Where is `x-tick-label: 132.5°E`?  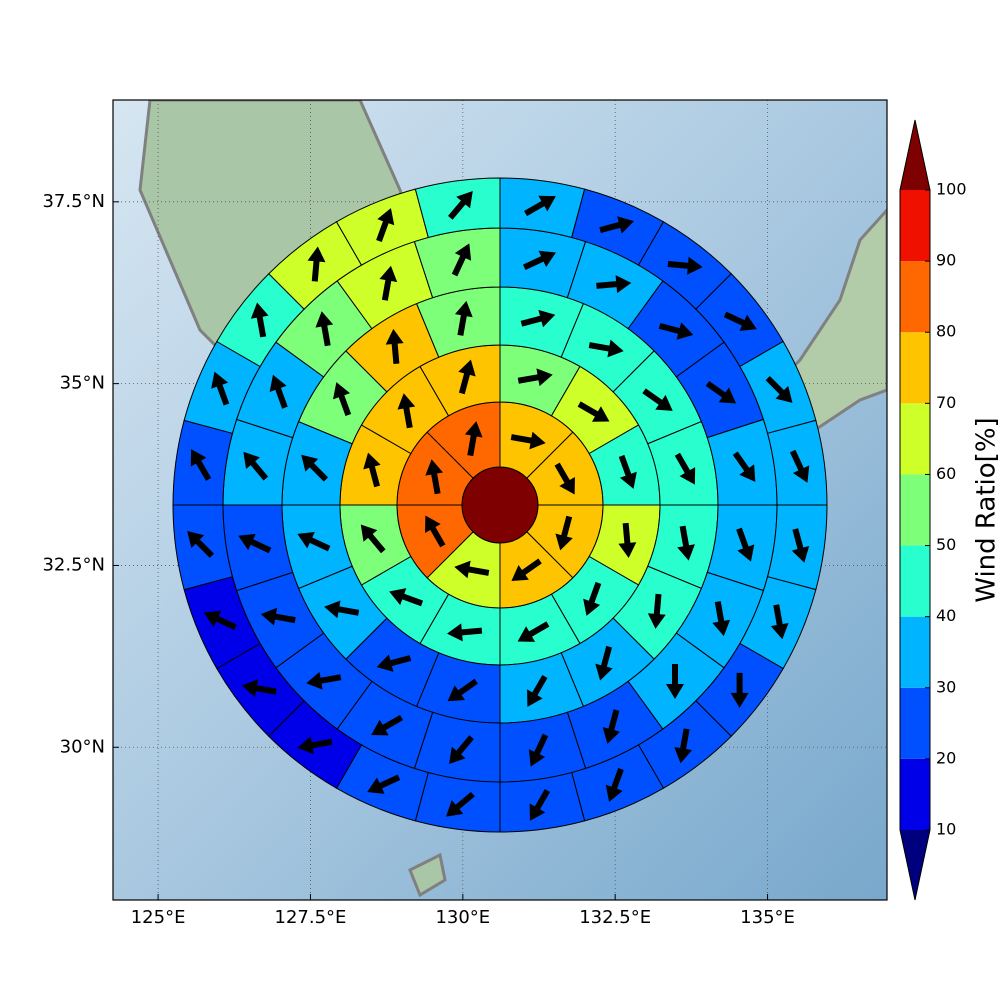
x-tick-label: 132.5°E is located at coordinates (615, 917).